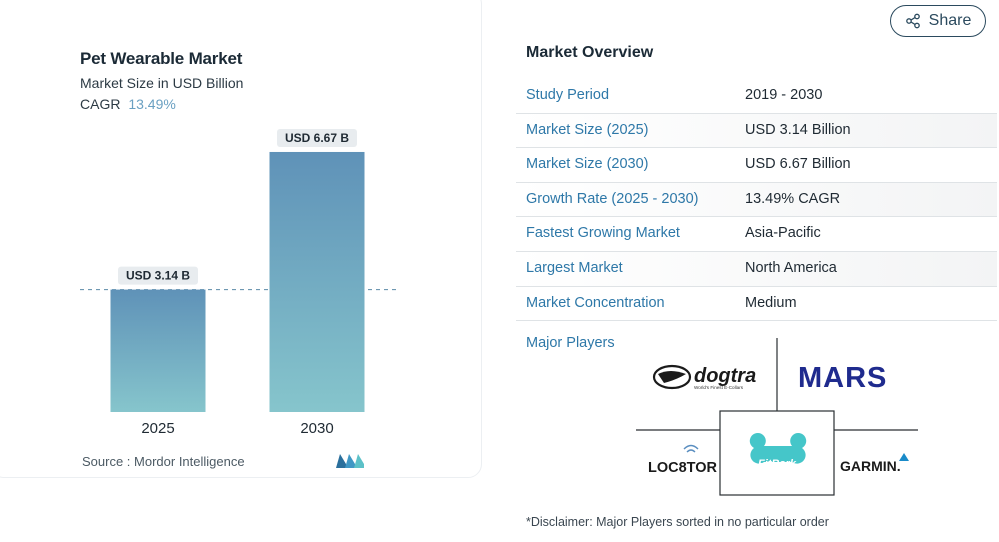  Describe the element at coordinates (793, 198) in the screenshot. I see `overview-row-value: 13.49% CAGR` at that location.